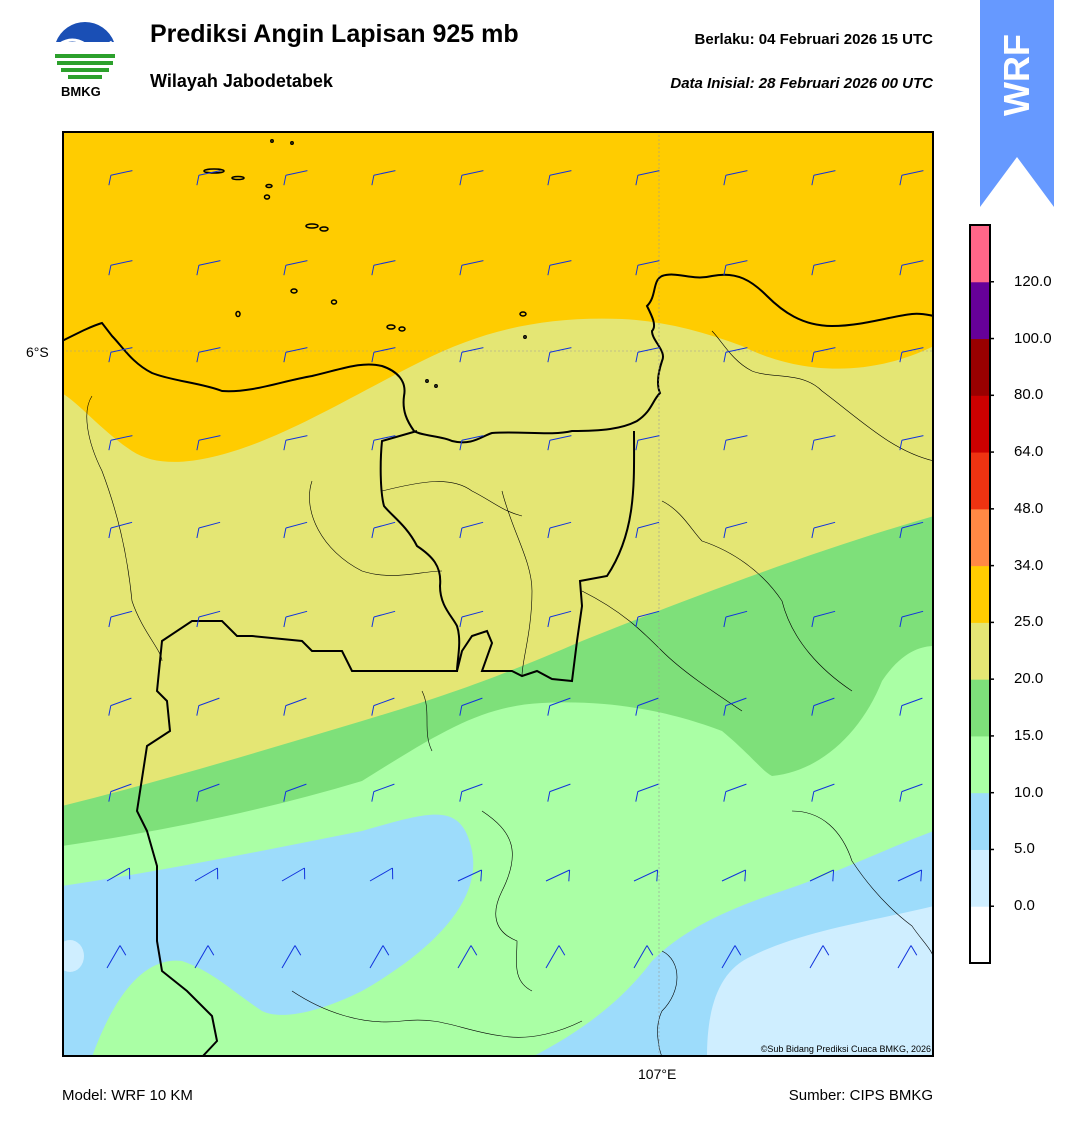  I want to click on colorbar-tick-label: 15.0, so click(1029, 735).